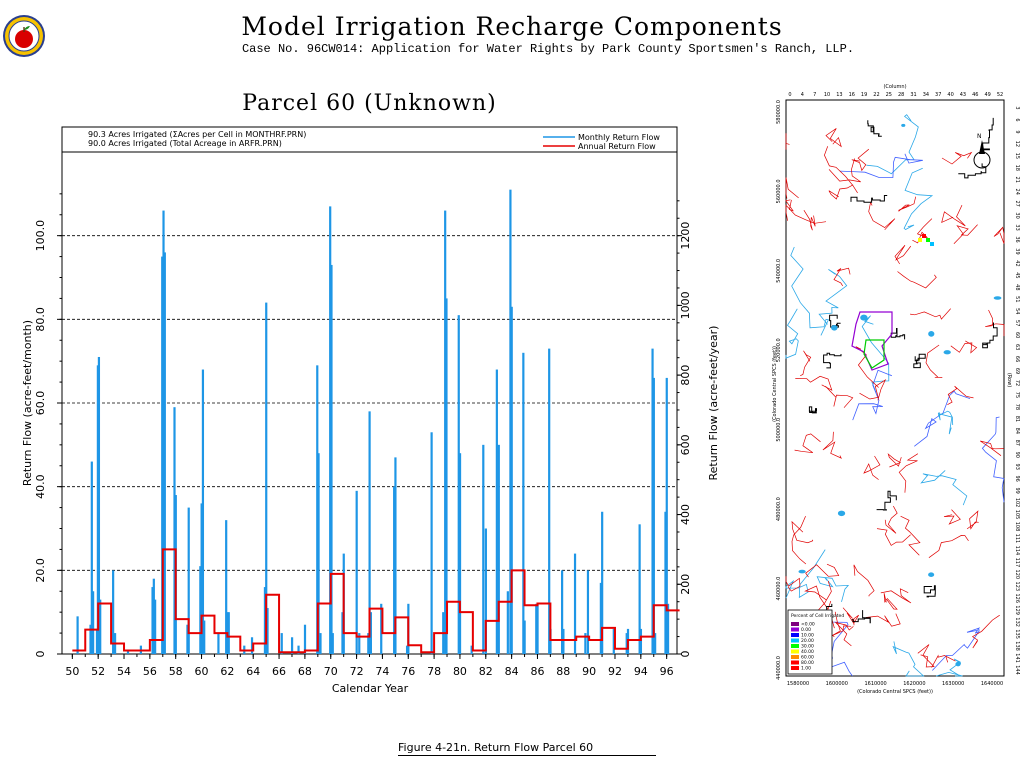  I want to click on map-y-tick: 440000.0, so click(779, 668).